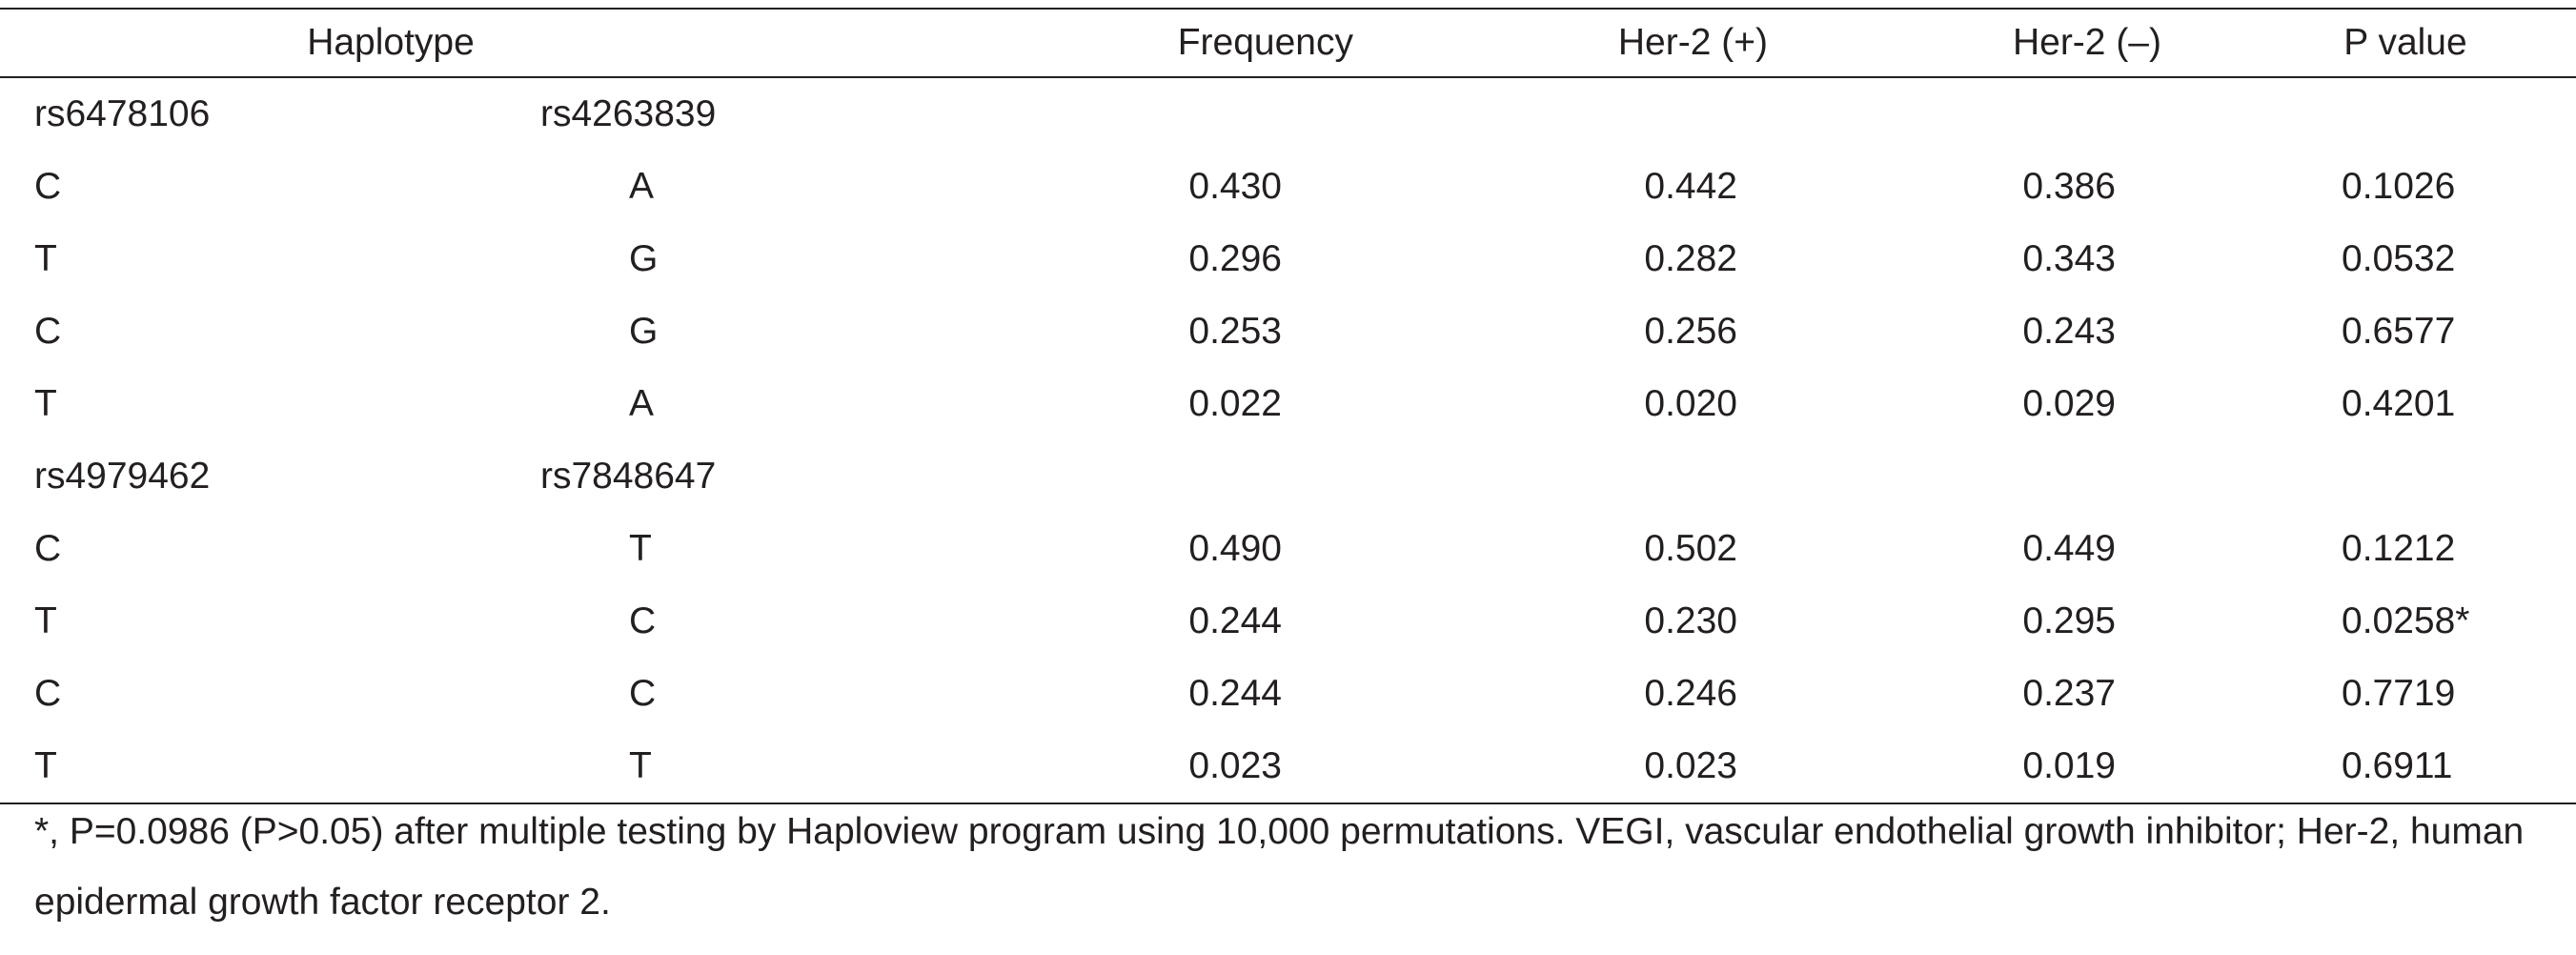 The width and height of the screenshot is (2576, 955). What do you see at coordinates (1235, 403) in the screenshot?
I see `frequency-cell: 0.022` at bounding box center [1235, 403].